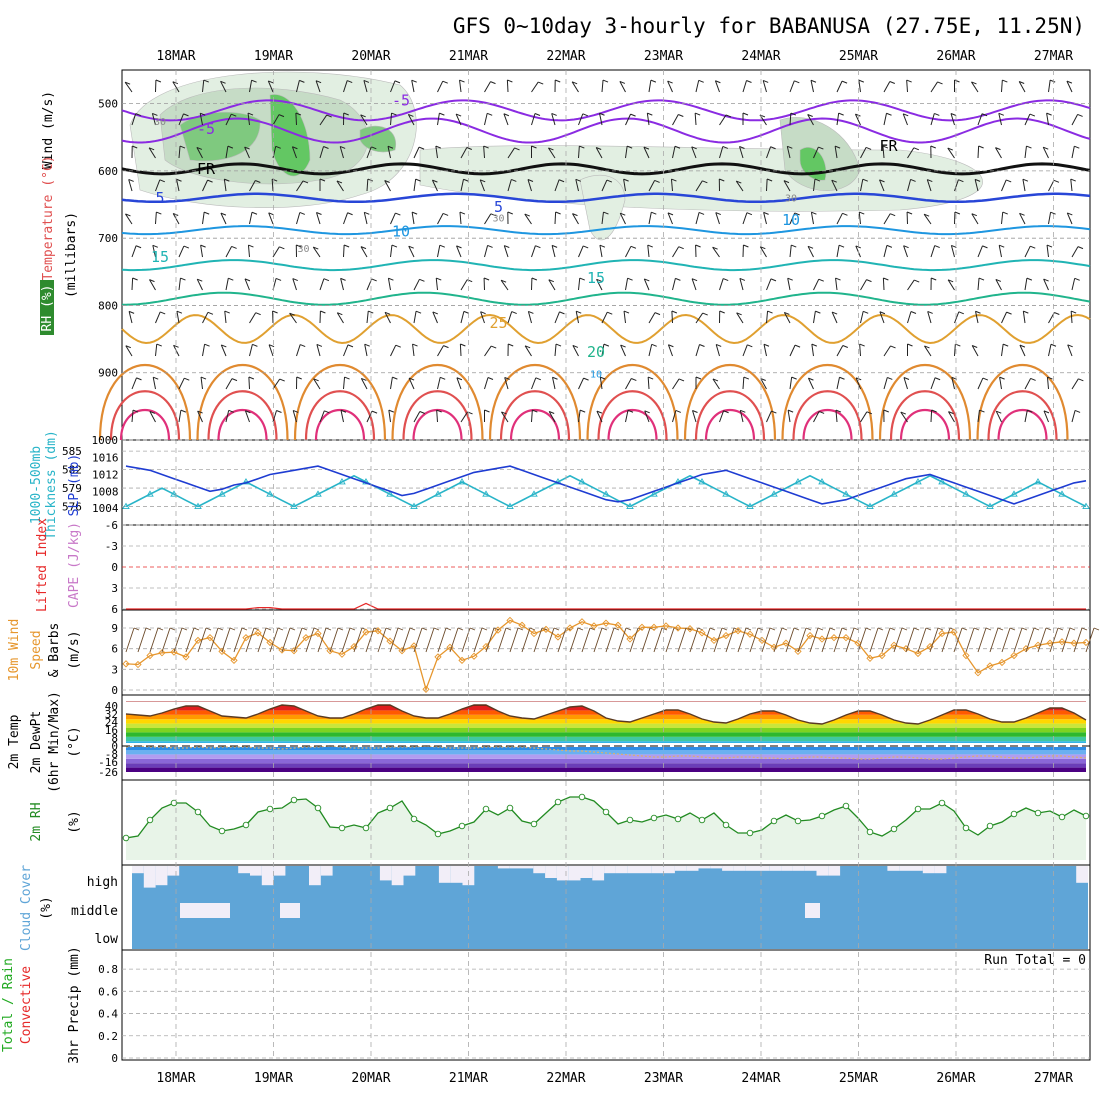  Describe the element at coordinates (108, 1014) in the screenshot. I see `precip-tick: 0.4` at that location.